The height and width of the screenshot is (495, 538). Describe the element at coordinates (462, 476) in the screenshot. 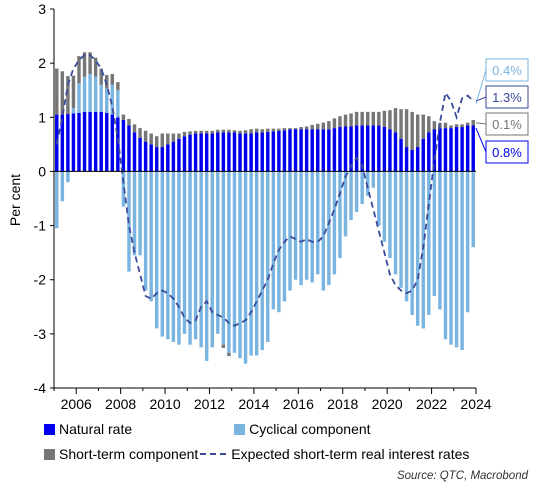

I see `source-note: Source: QTC, Macrobond` at that location.